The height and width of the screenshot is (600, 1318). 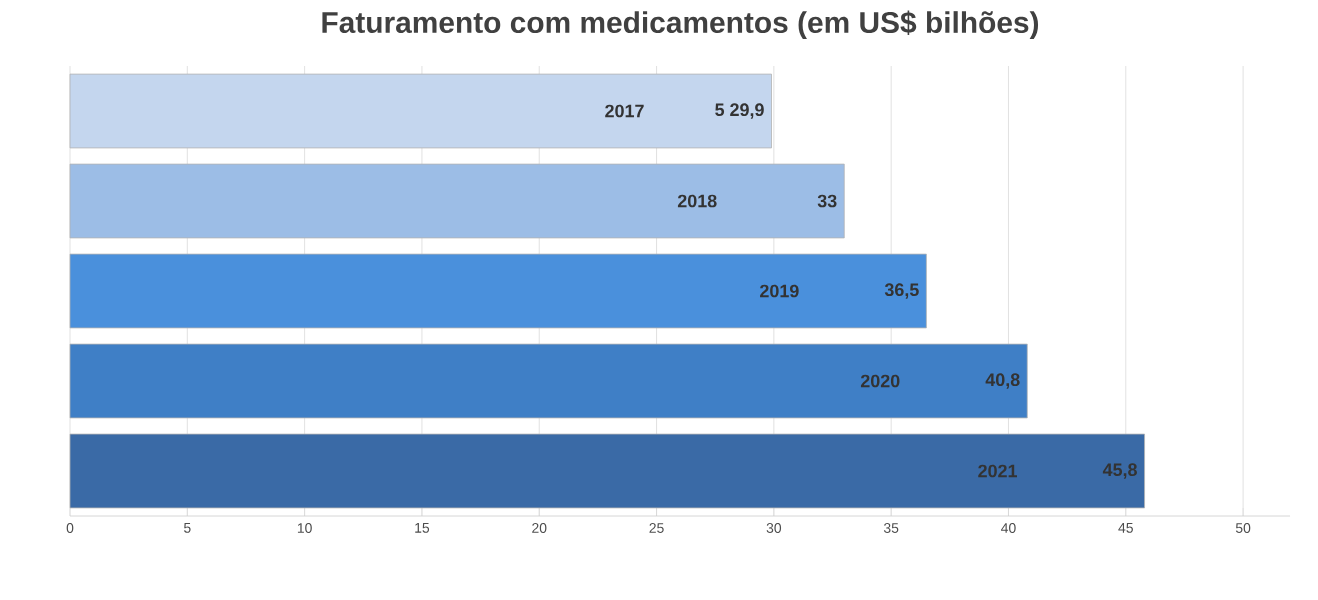 I want to click on y-tick-label: 2021, so click(x=997, y=471).